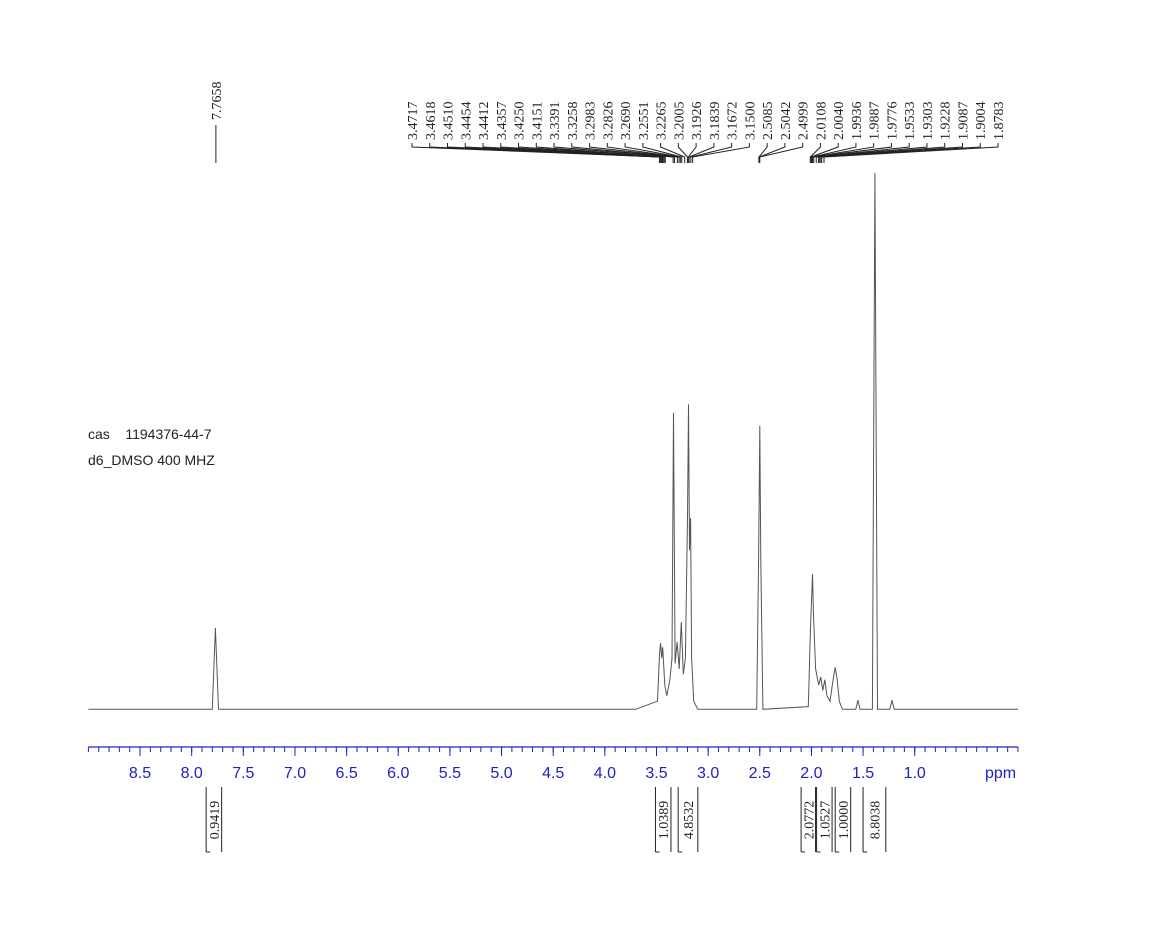 The height and width of the screenshot is (952, 1164). I want to click on integral-label: 8.8038, so click(875, 820).